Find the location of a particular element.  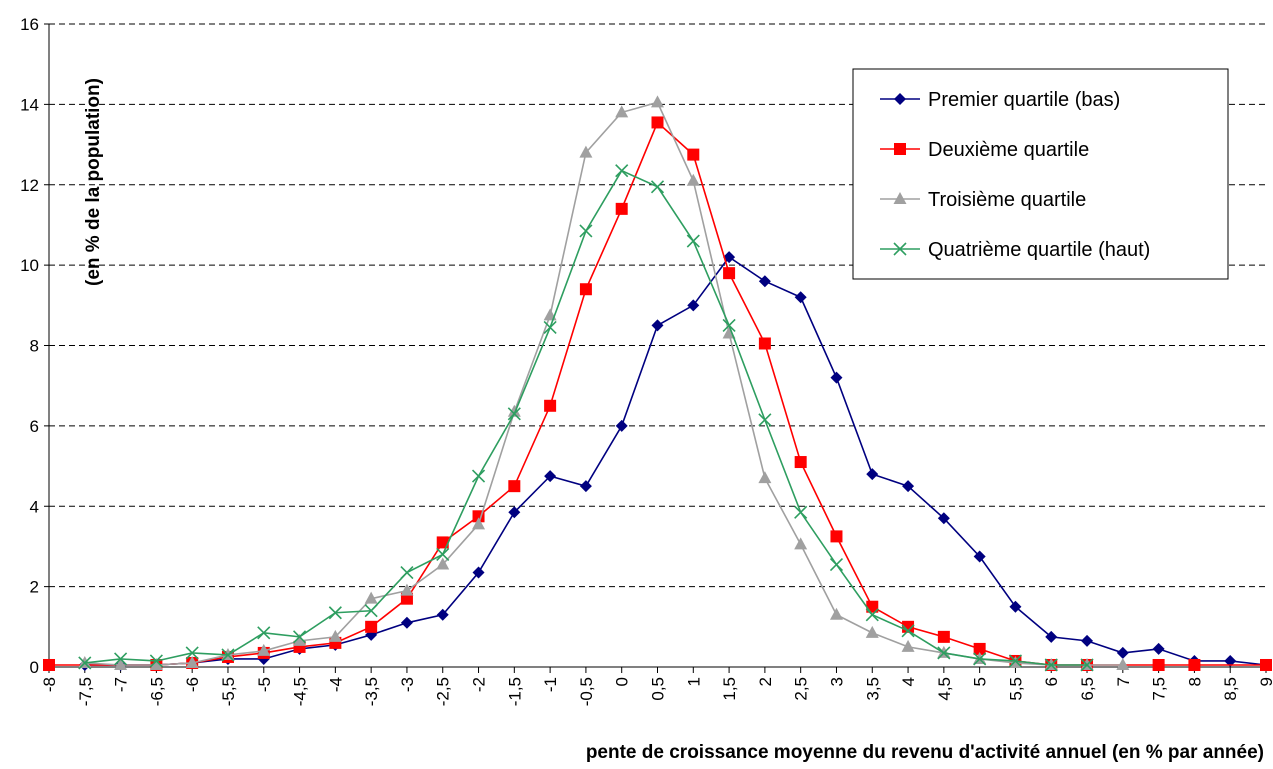

legend-label: Premier quartile (bas) is located at coordinates (1024, 100).